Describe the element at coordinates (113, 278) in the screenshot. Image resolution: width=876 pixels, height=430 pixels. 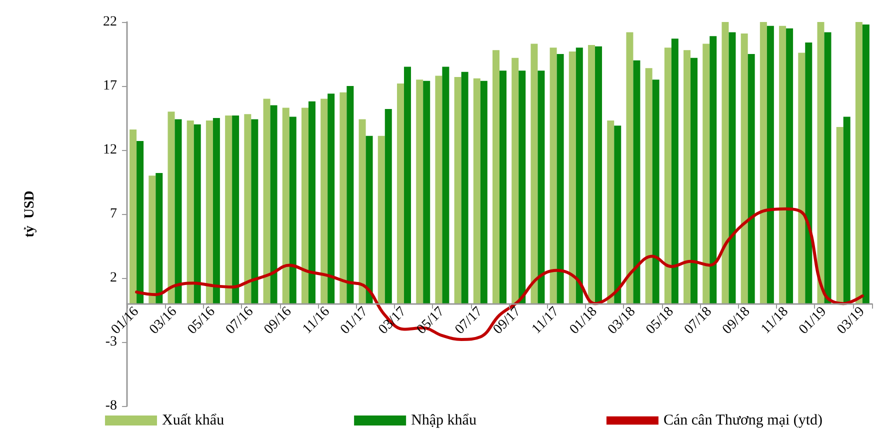
I see `y-tick-label: 2` at that location.